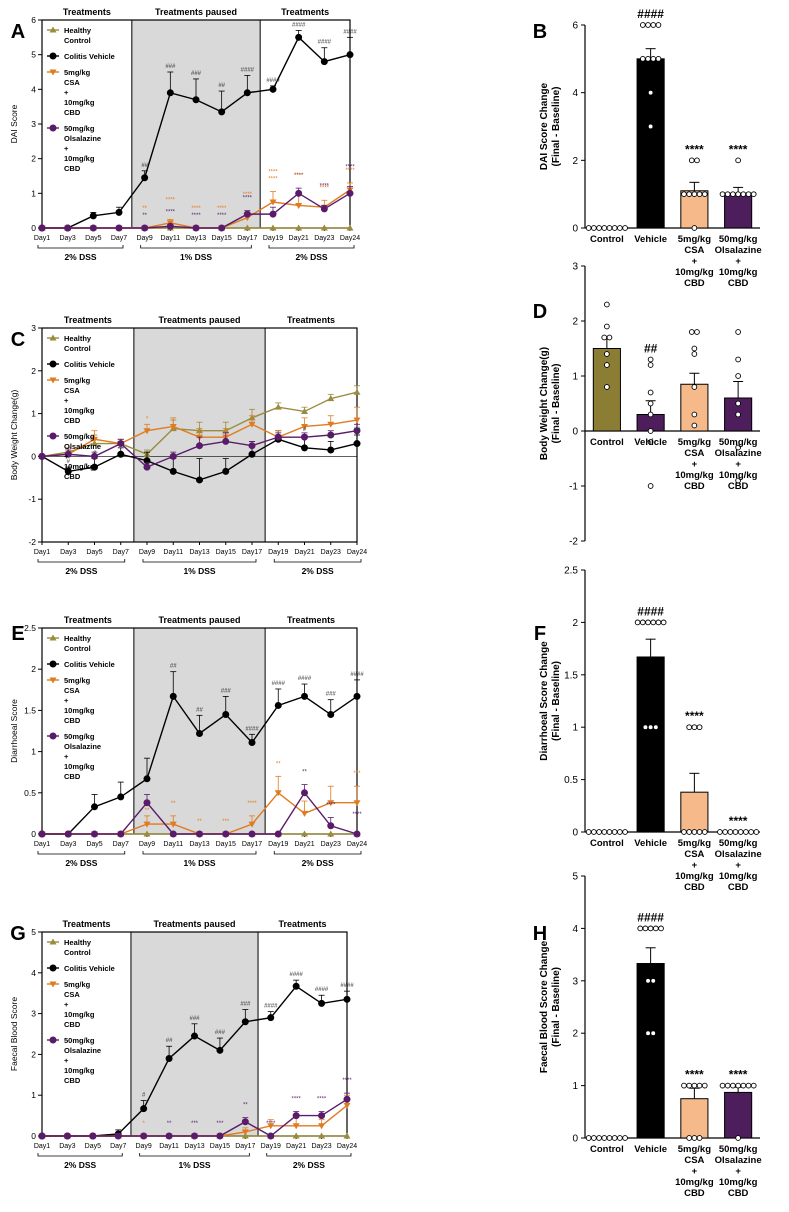  What do you see at coordinates (42, 1146) in the screenshot?
I see `x-tick-label: Day1` at bounding box center [42, 1146].